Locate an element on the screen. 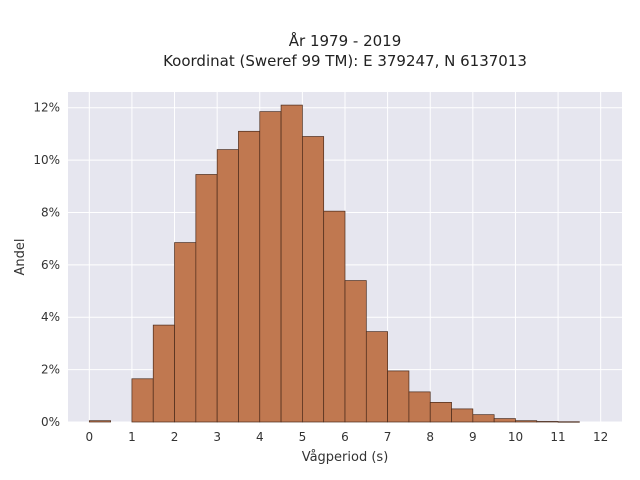 This screenshot has width=640, height=480. x-tick-label: 12 is located at coordinates (600, 437).